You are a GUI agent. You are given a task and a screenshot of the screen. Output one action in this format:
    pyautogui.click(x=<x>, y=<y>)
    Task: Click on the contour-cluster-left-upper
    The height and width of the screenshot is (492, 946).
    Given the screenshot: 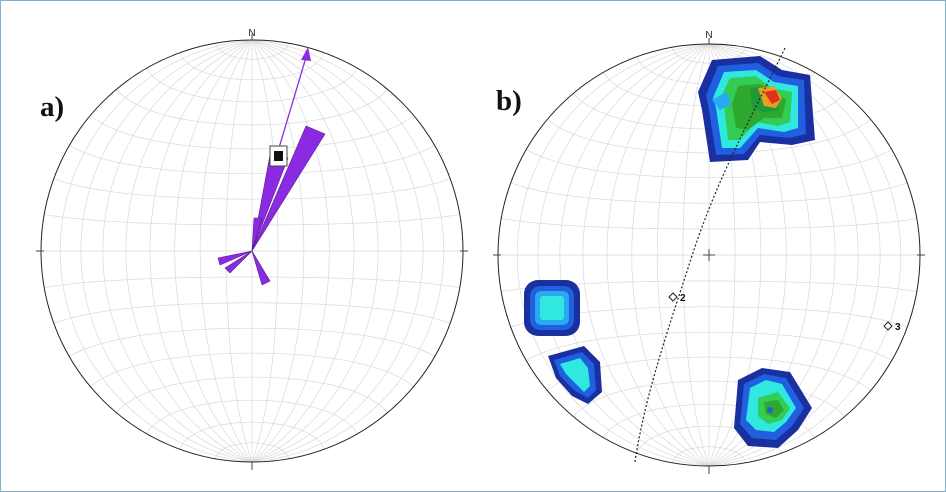 What is the action you would take?
    pyautogui.click(x=552, y=308)
    